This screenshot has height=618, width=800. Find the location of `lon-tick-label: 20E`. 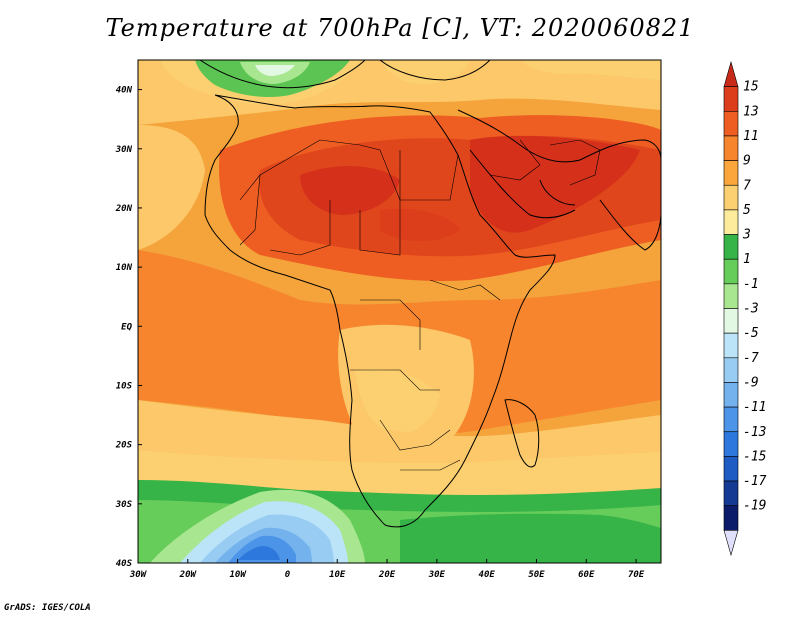

lon-tick-label: 20E is located at coordinates (387, 575).